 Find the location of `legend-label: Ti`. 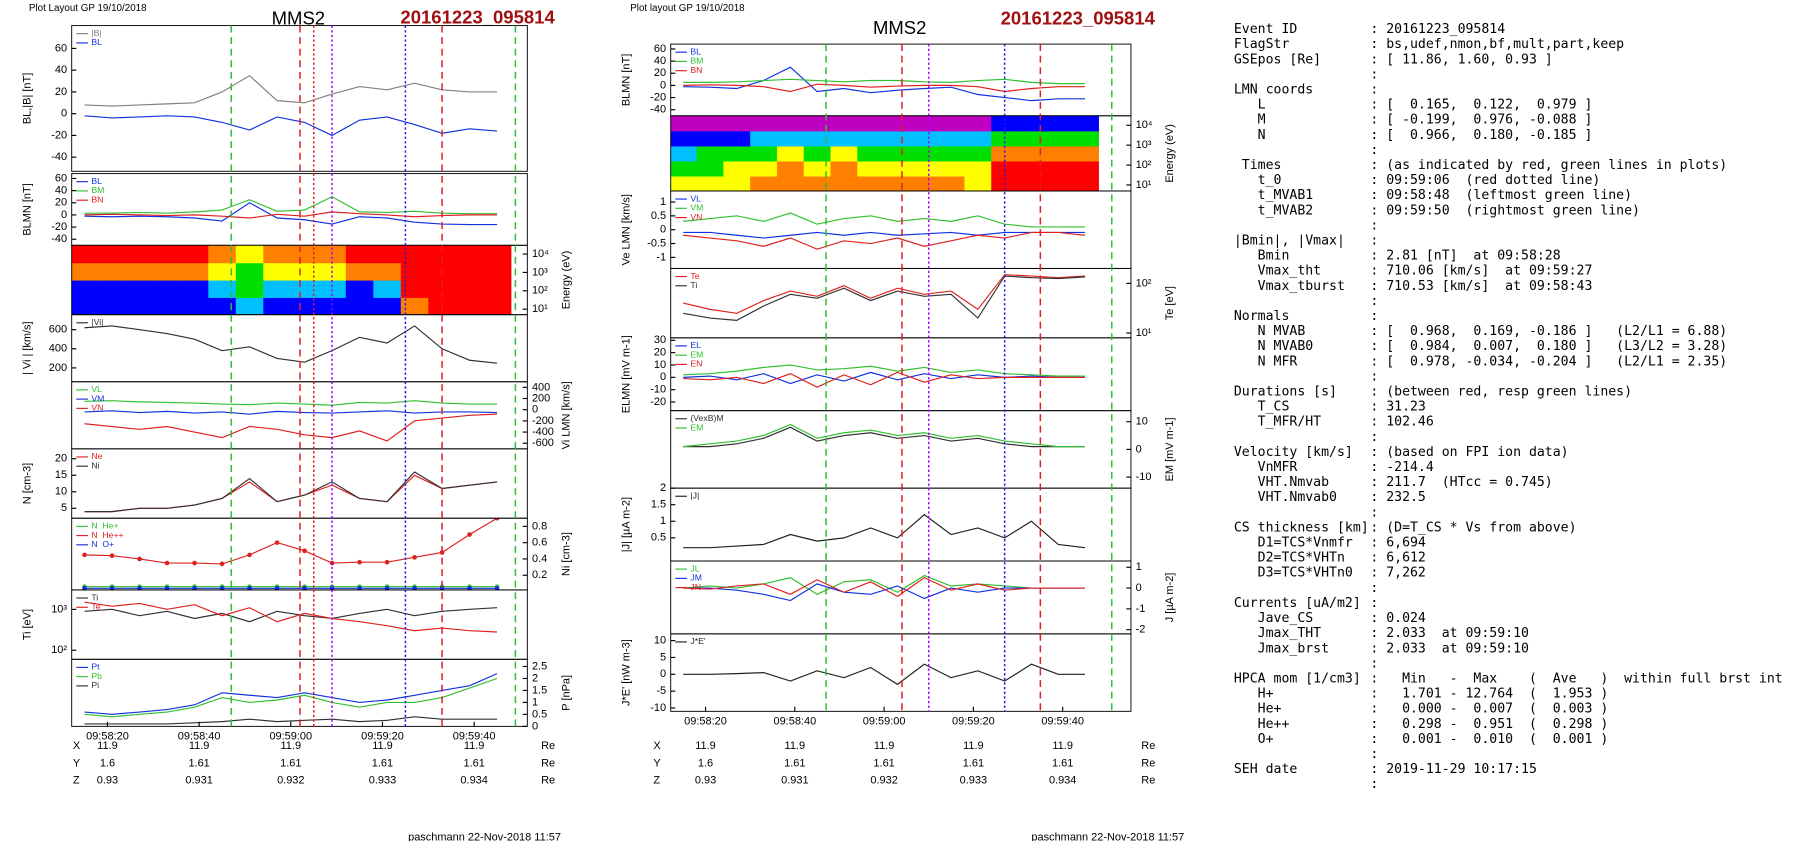

legend-label: Ti is located at coordinates (693, 285).